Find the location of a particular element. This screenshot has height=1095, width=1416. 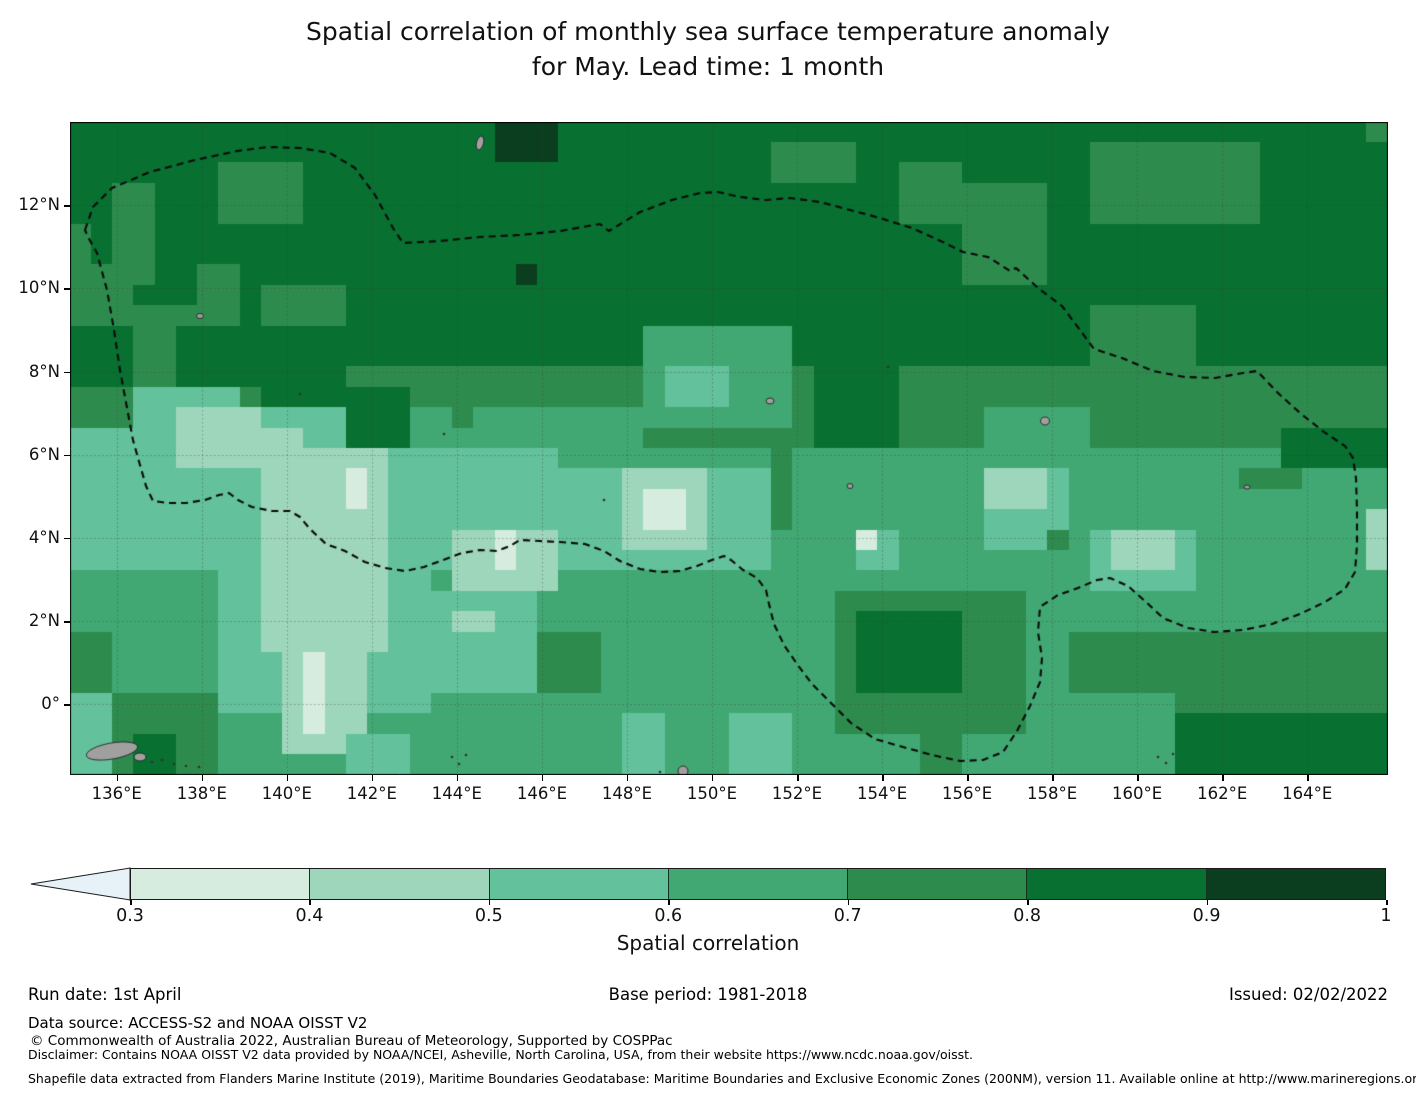

colorbar-tick-label: 0.4 is located at coordinates (309, 916).